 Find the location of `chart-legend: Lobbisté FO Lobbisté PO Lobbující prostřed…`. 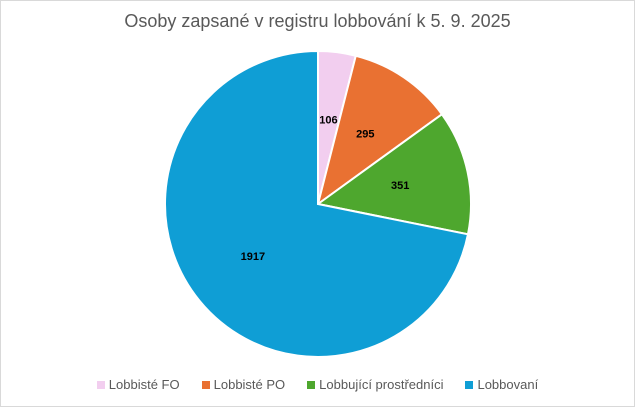

chart-legend: Lobbisté FO Lobbisté PO Lobbující prostřed… is located at coordinates (317, 384).